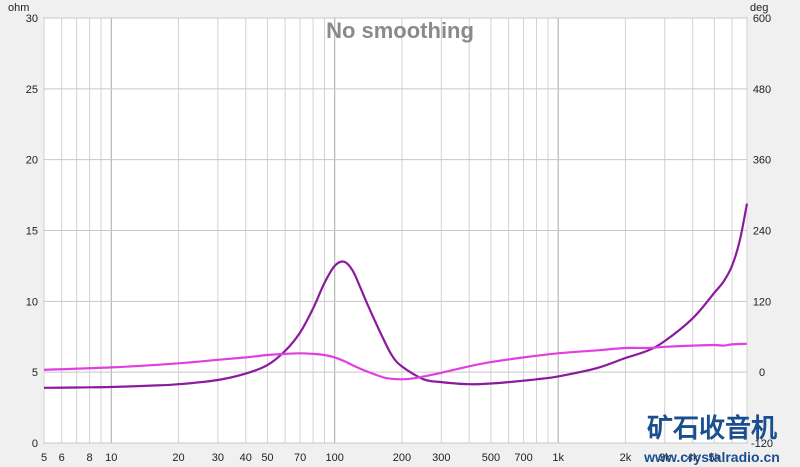 The width and height of the screenshot is (800, 467). I want to click on x-tick-label: 300, so click(441, 458).